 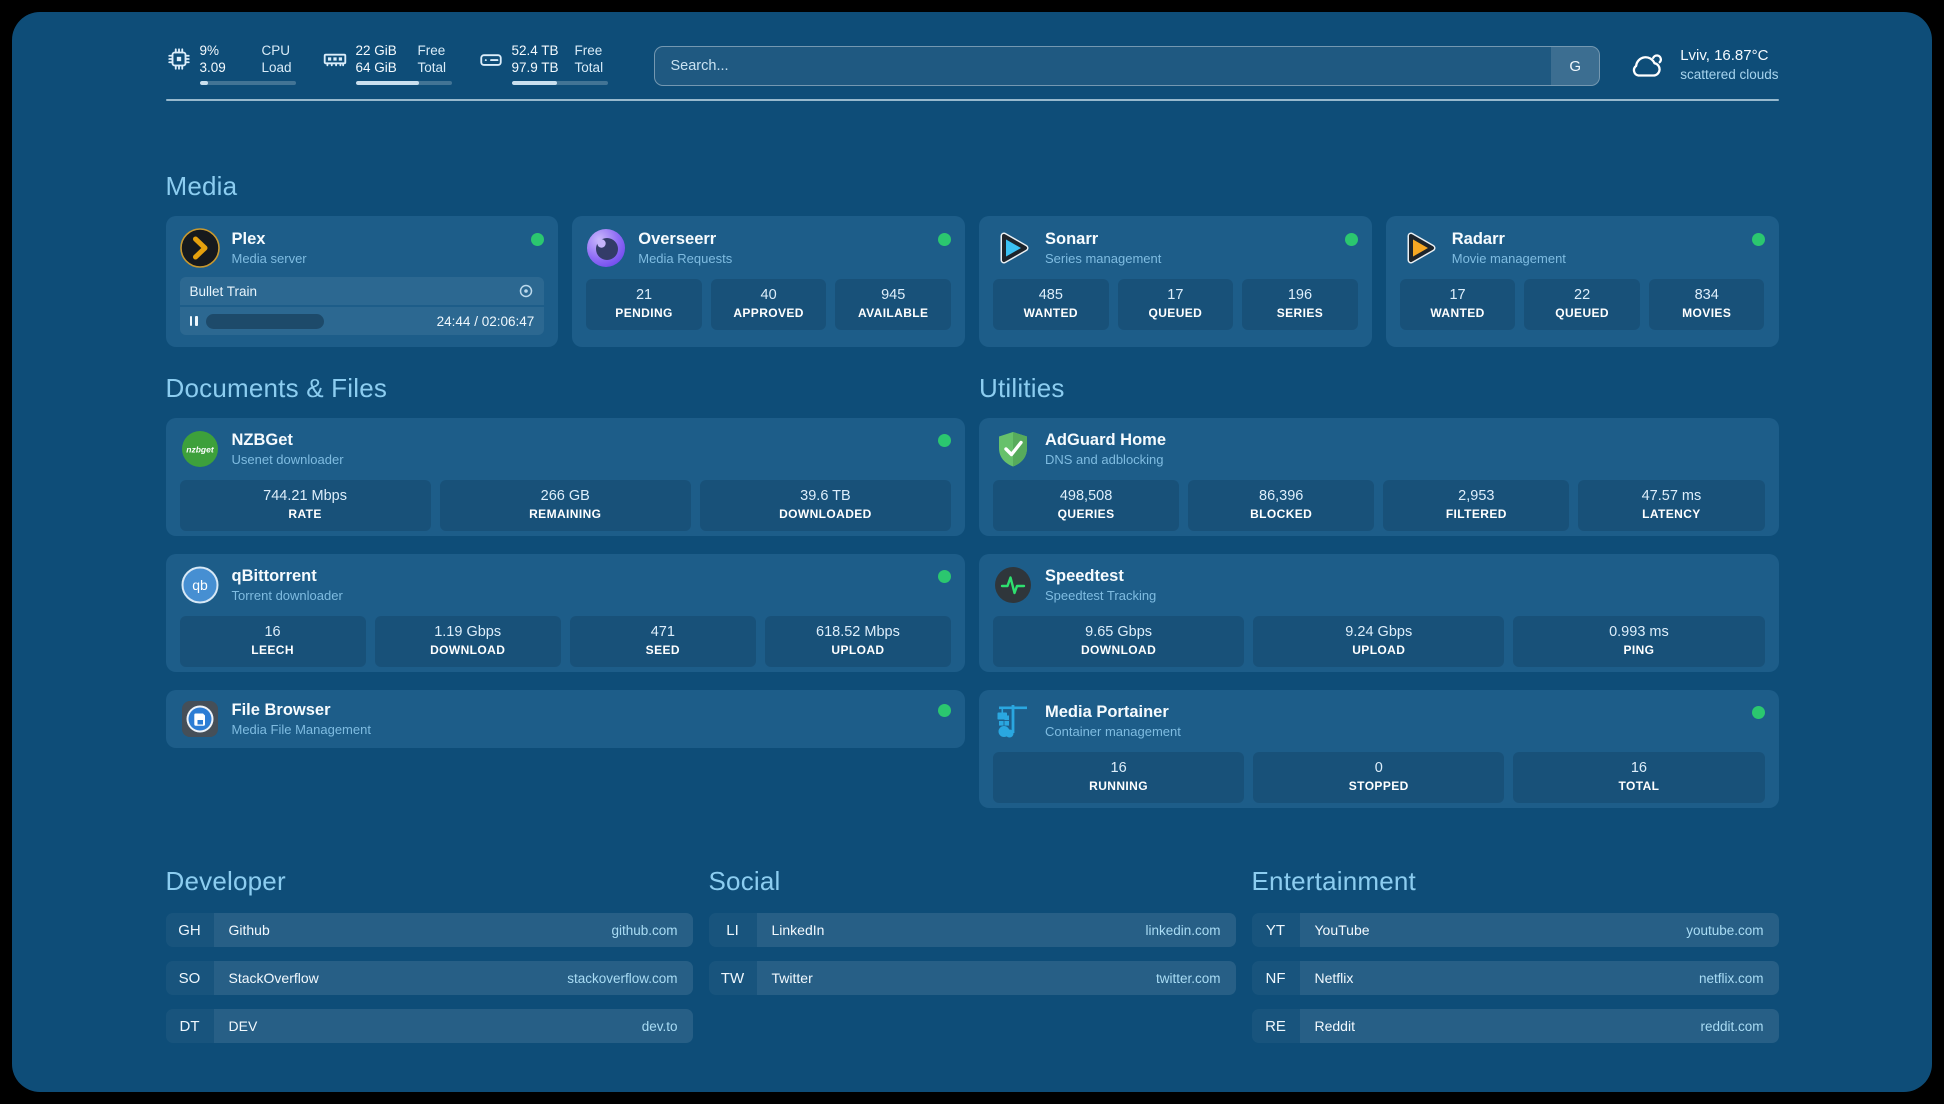 What do you see at coordinates (1515, 978) in the screenshot?
I see `bookmark-netflix: NF Netflix netflix.com` at bounding box center [1515, 978].